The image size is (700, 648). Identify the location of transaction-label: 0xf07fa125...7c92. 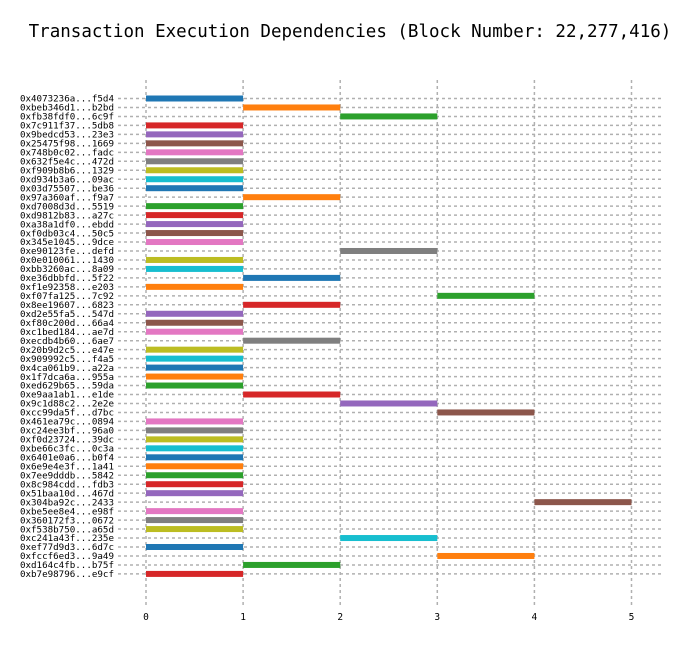
(67, 296).